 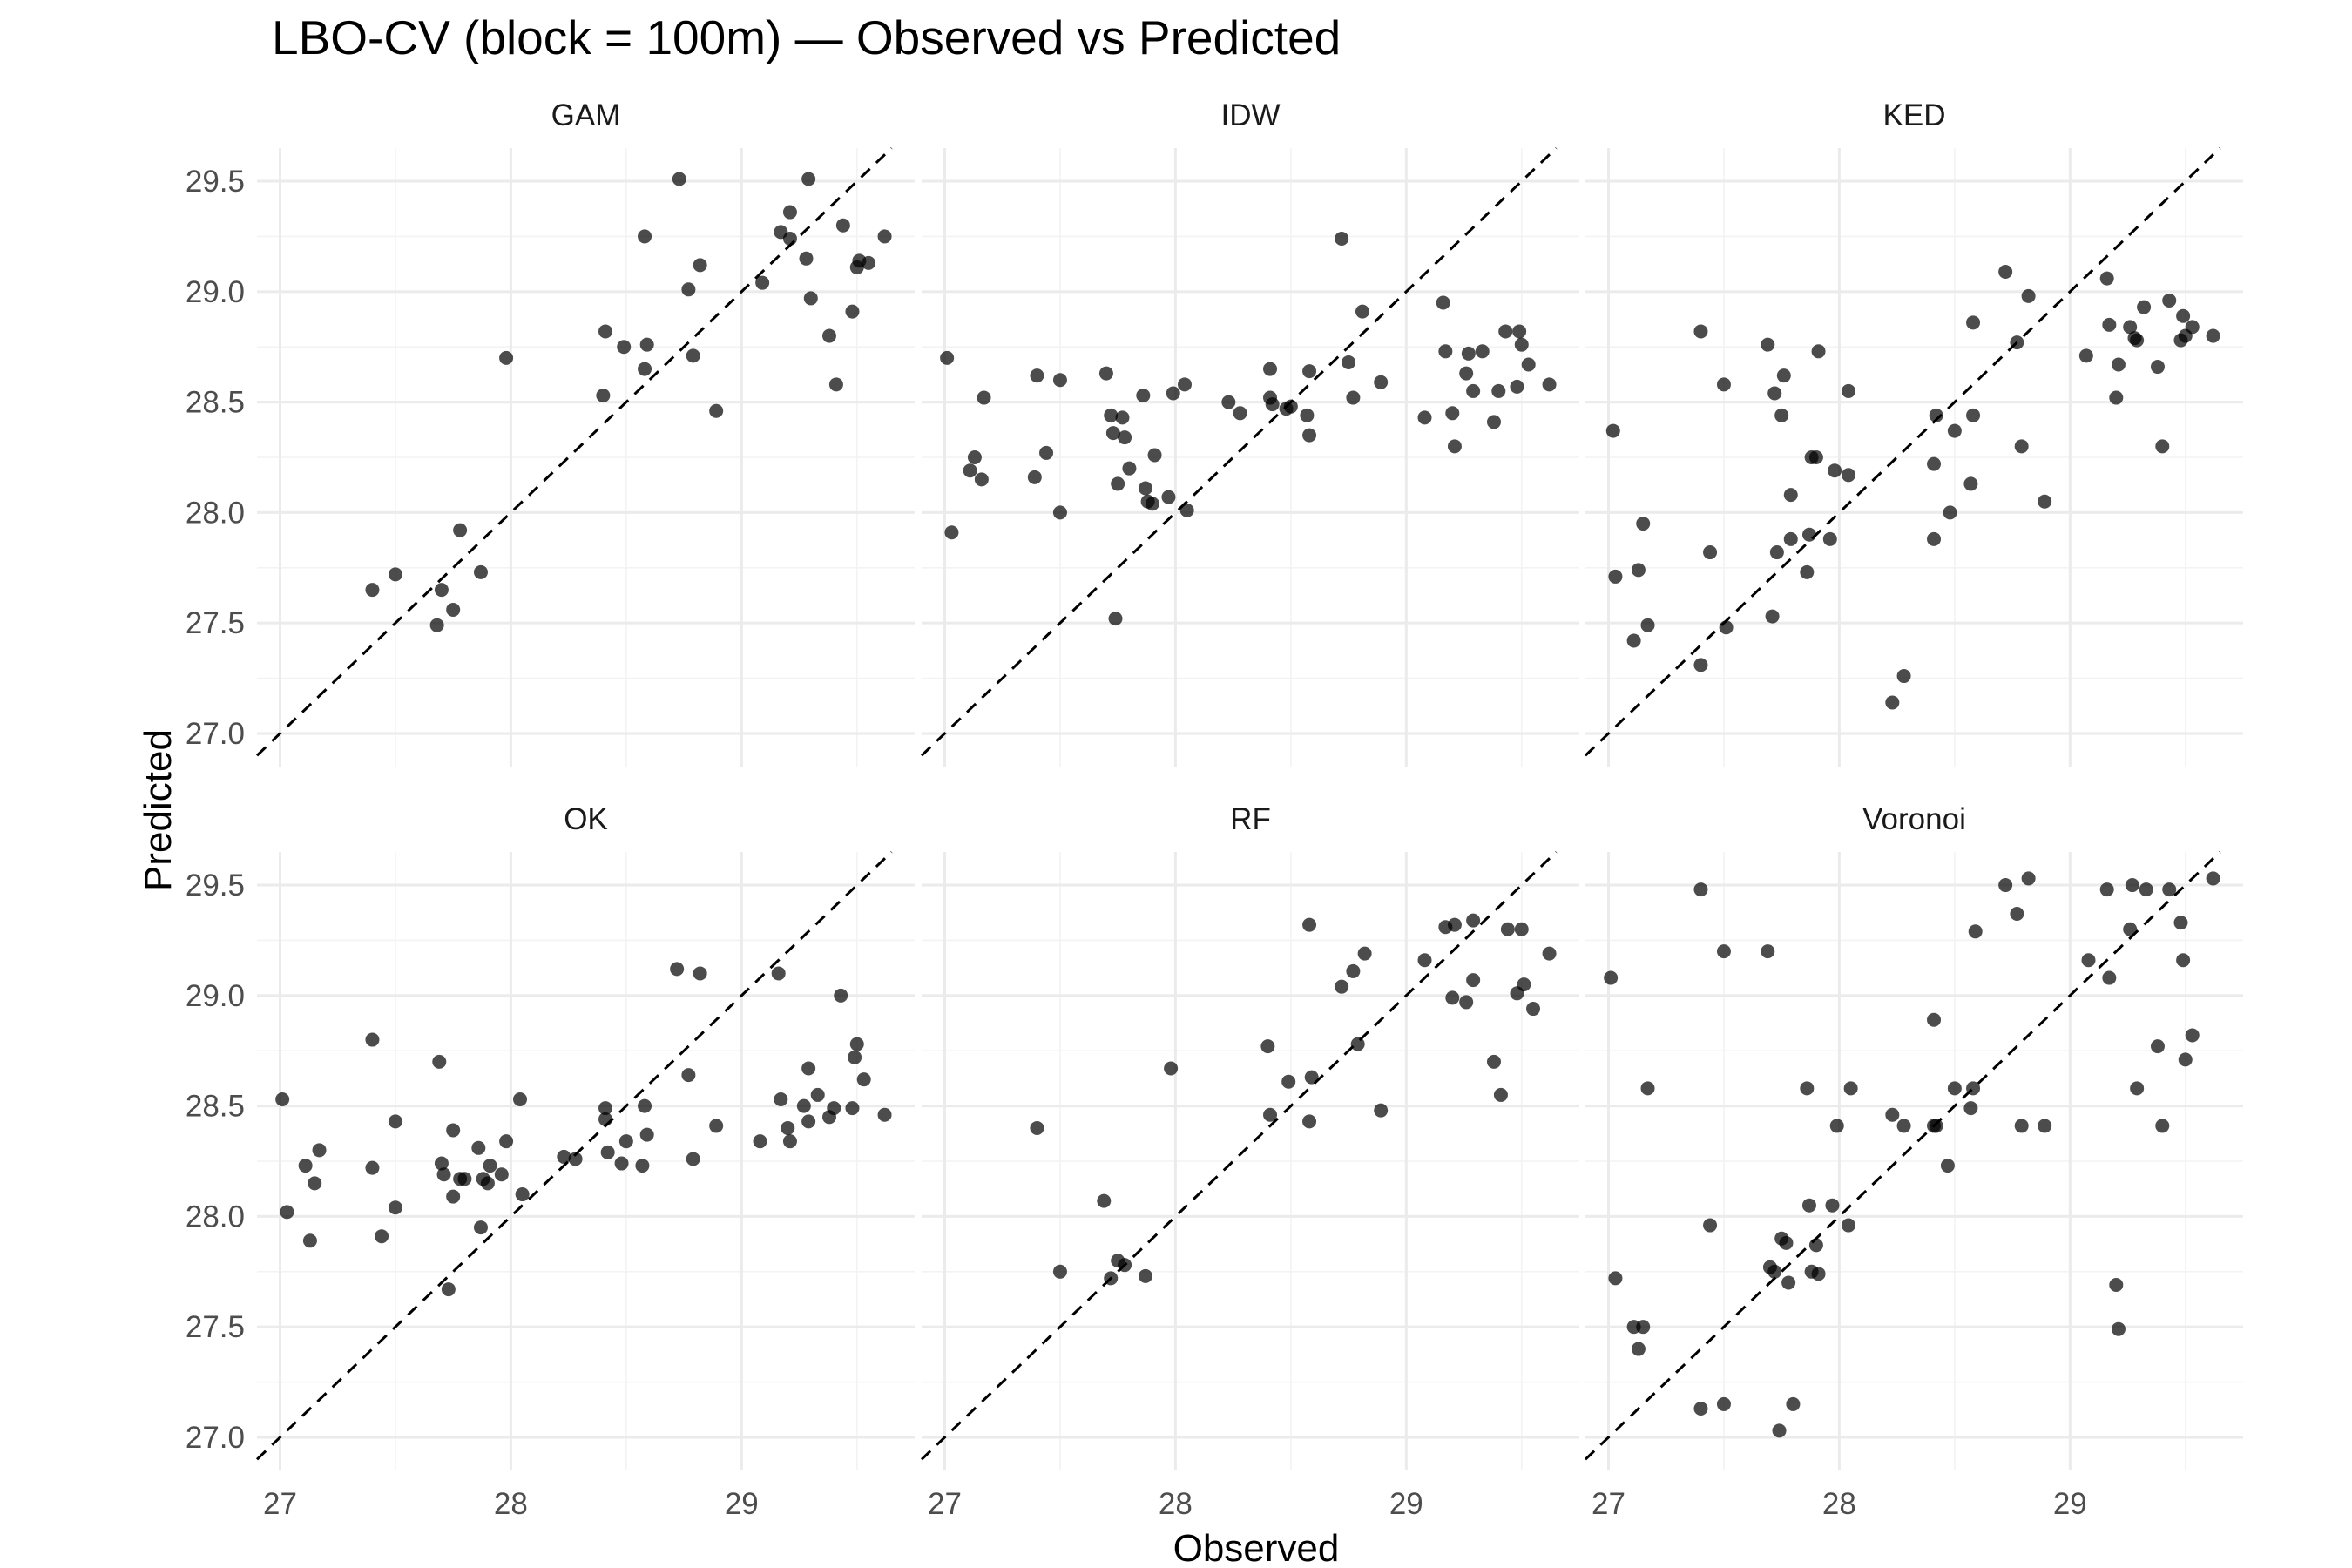 I want to click on panel-idw: IDW, so click(x=1250, y=432).